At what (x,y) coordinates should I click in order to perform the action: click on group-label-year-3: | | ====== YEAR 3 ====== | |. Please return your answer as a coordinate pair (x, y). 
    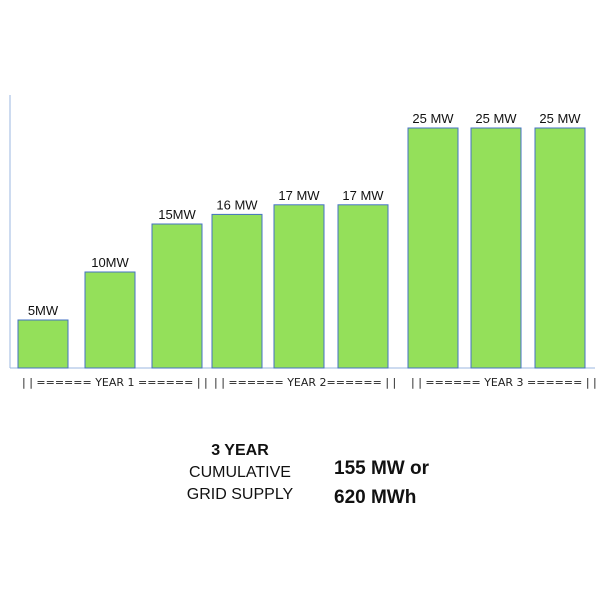
    Looking at the image, I should click on (504, 382).